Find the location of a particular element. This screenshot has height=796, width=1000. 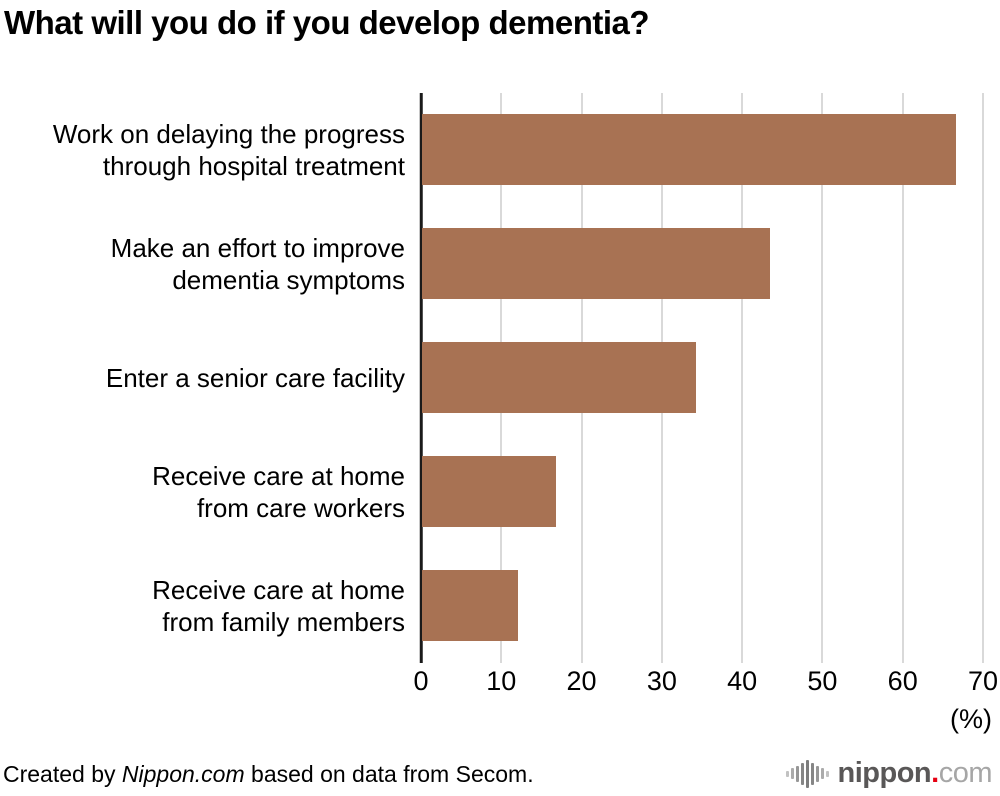

x-tick-label: 30 is located at coordinates (661, 681).